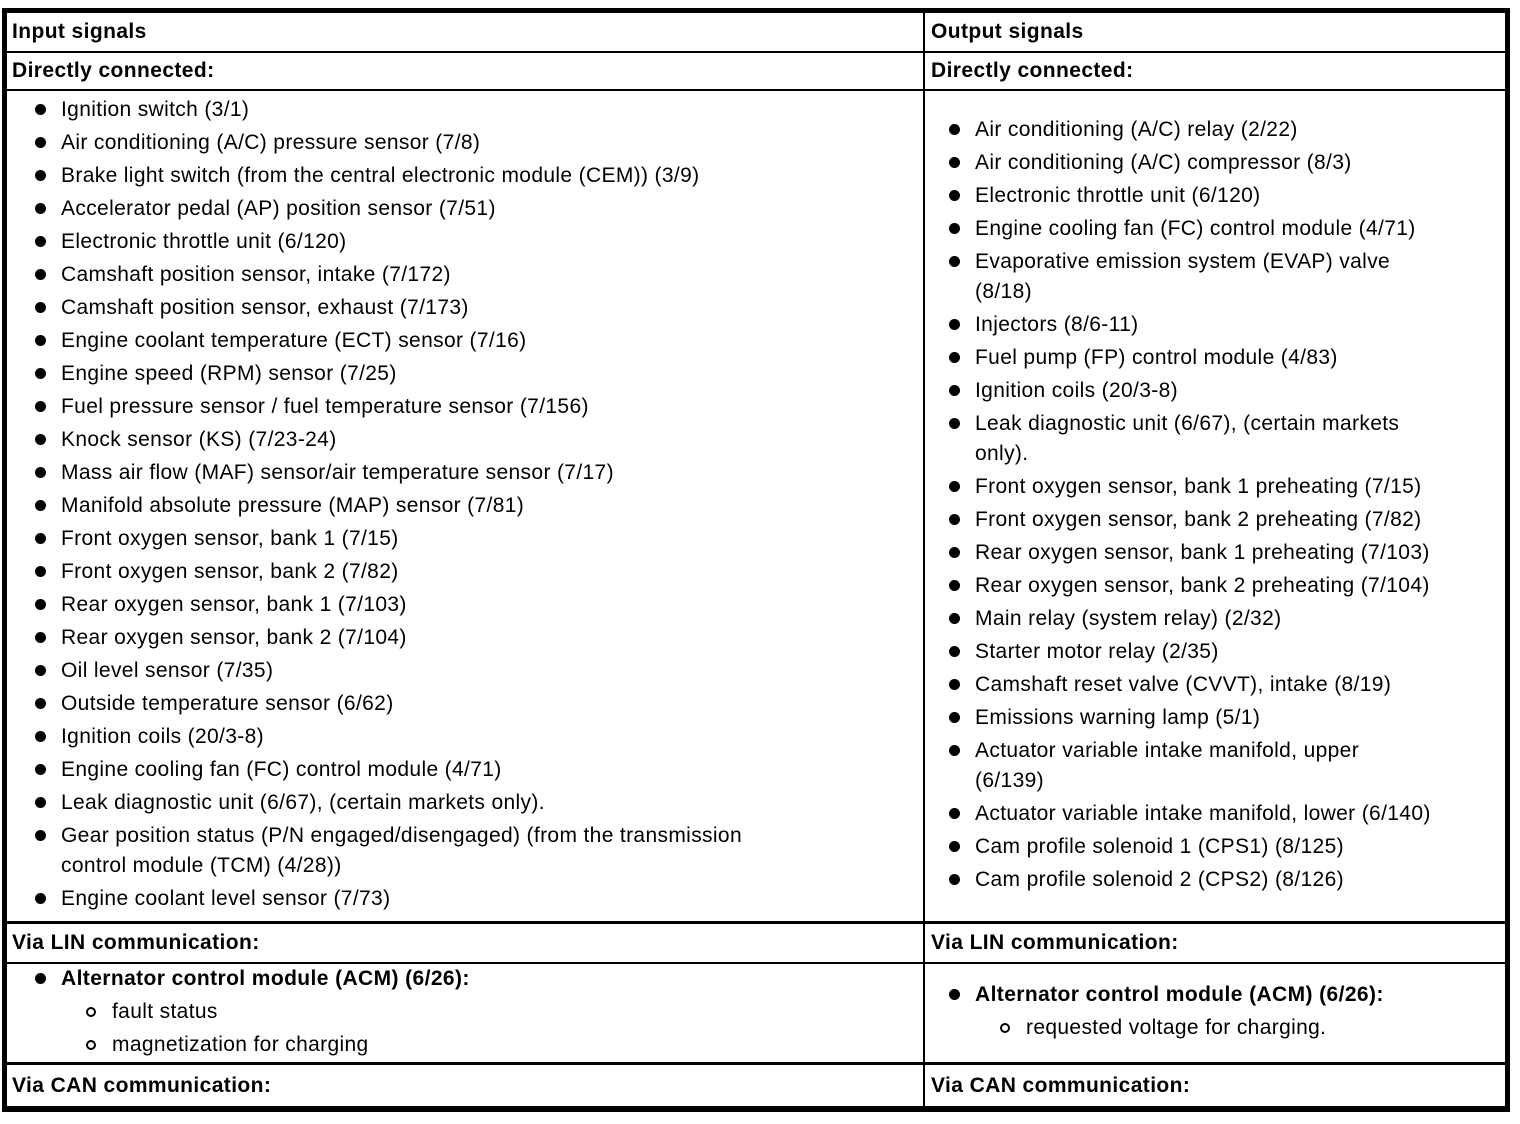  I want to click on list-item-text: Engine speed (RPM) sensor (7/25), so click(229, 373).